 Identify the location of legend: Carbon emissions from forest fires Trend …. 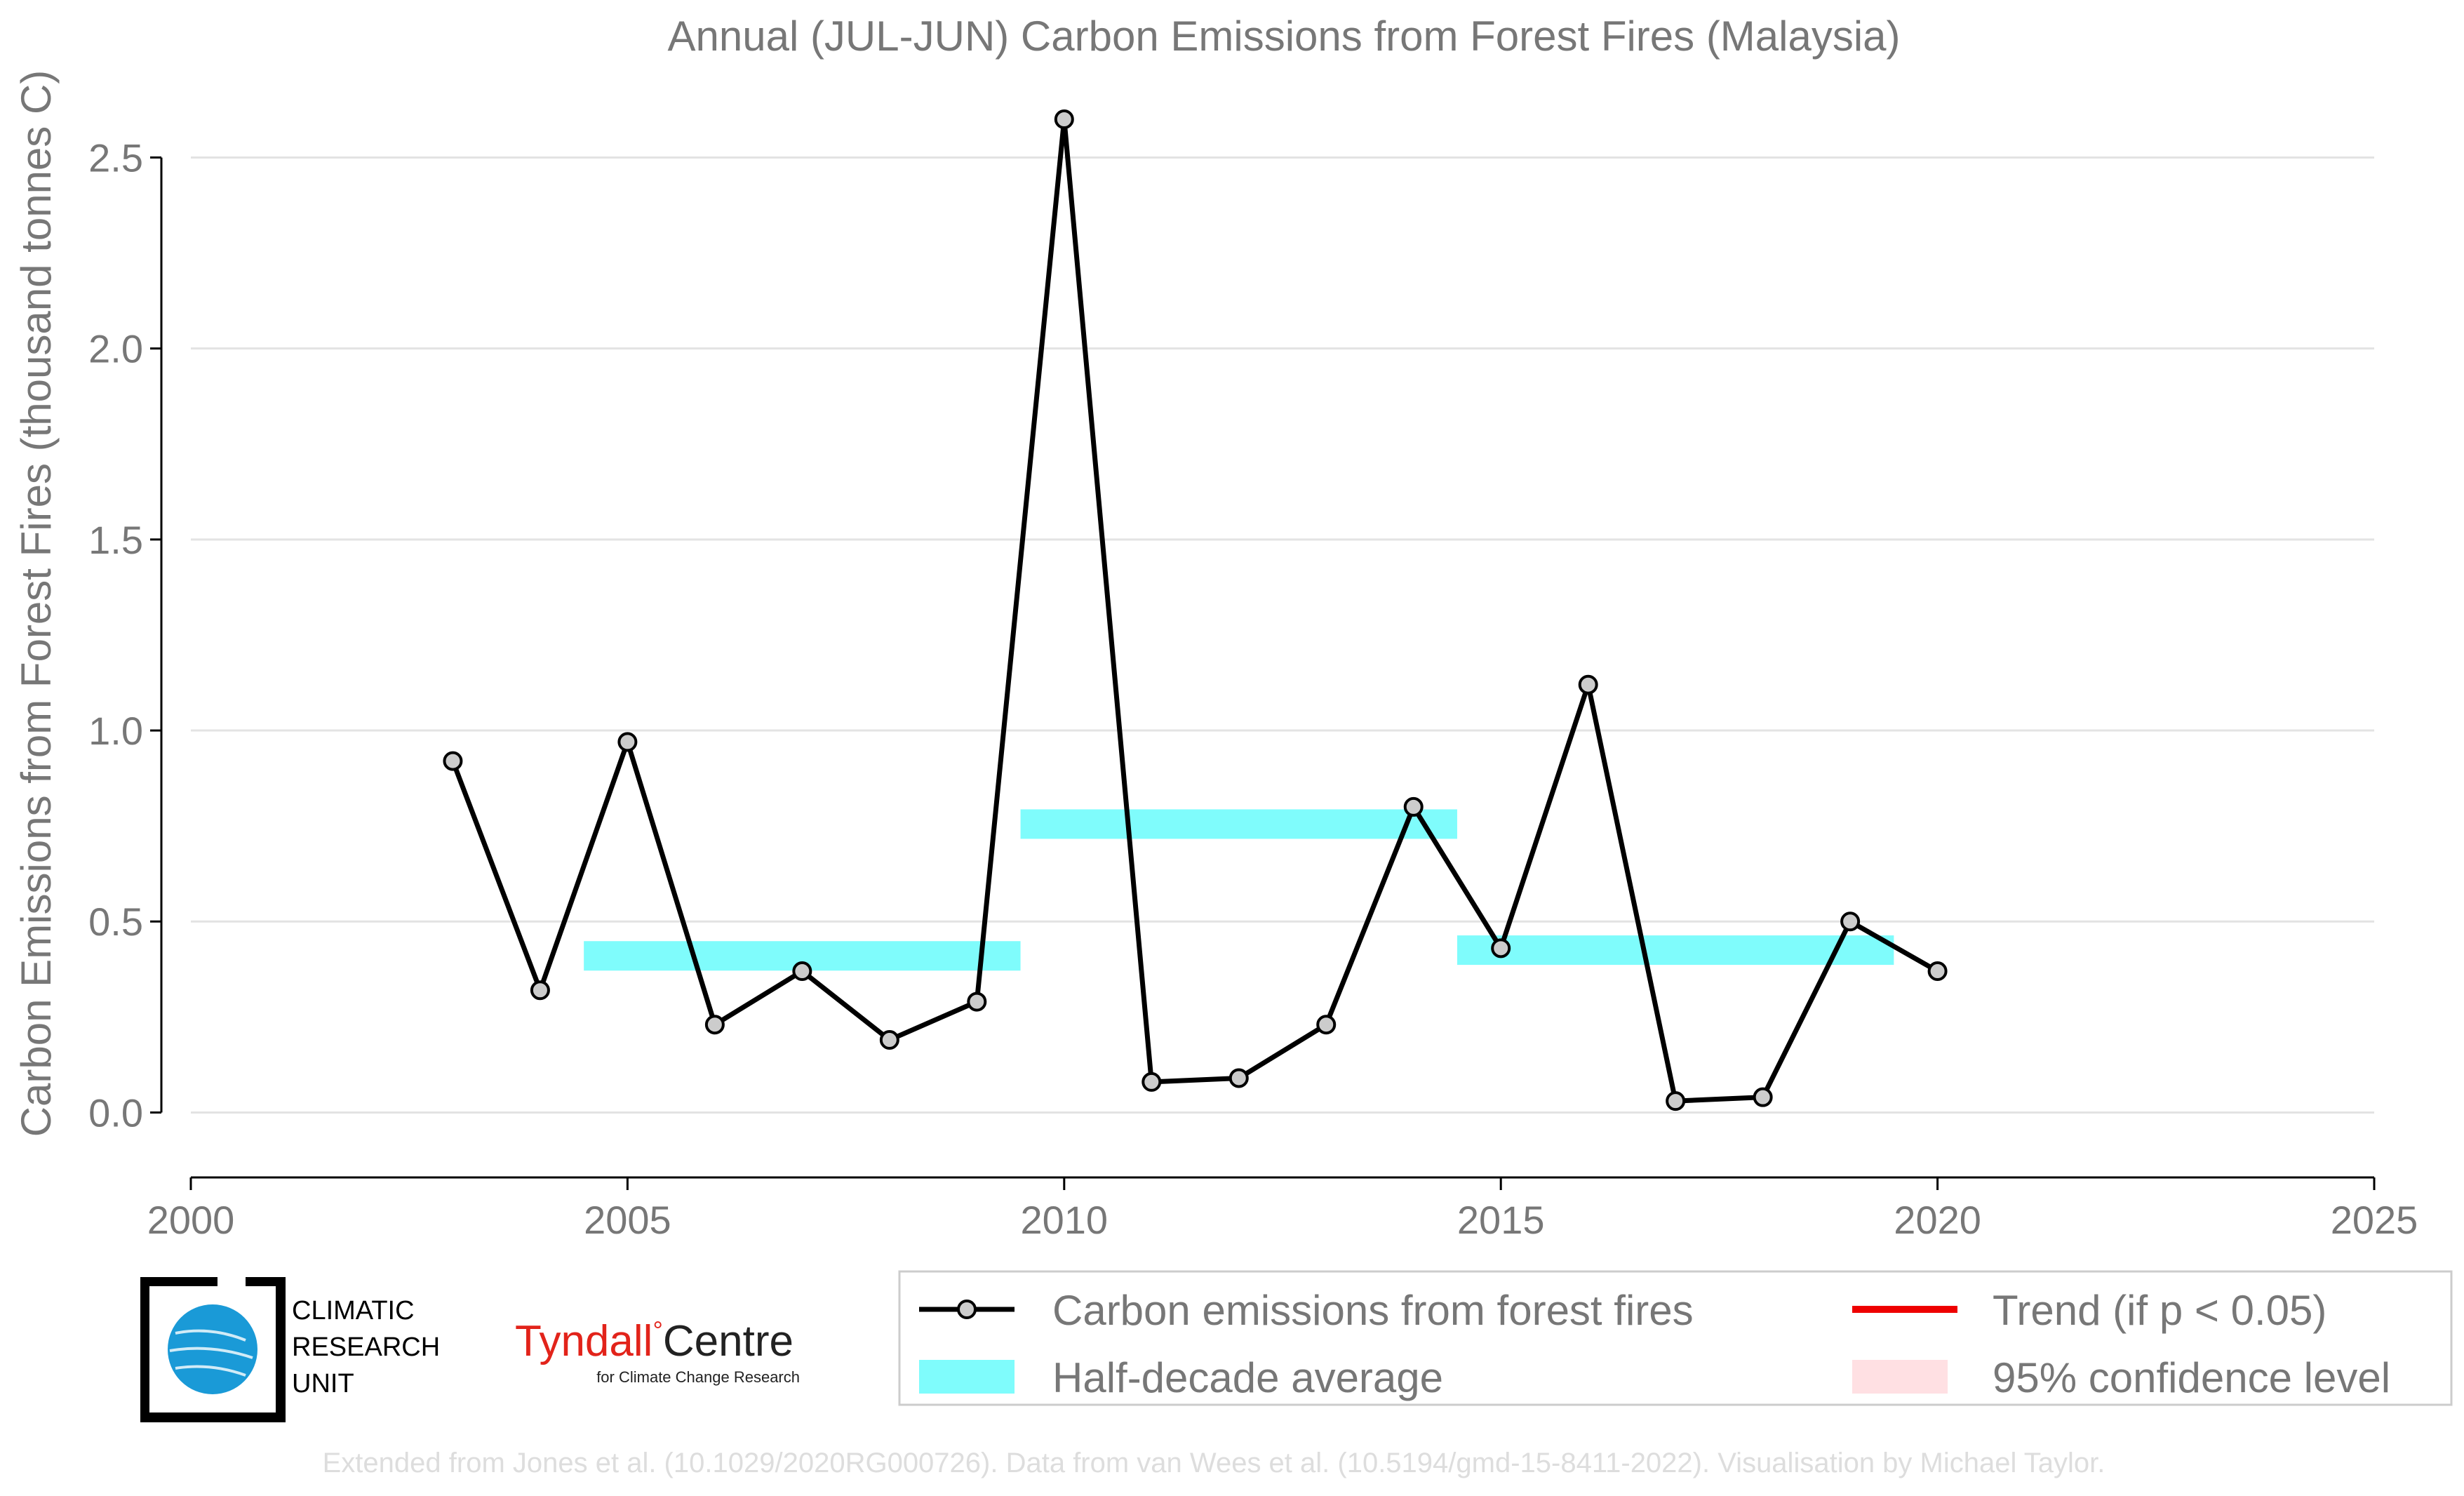
(1675, 1338).